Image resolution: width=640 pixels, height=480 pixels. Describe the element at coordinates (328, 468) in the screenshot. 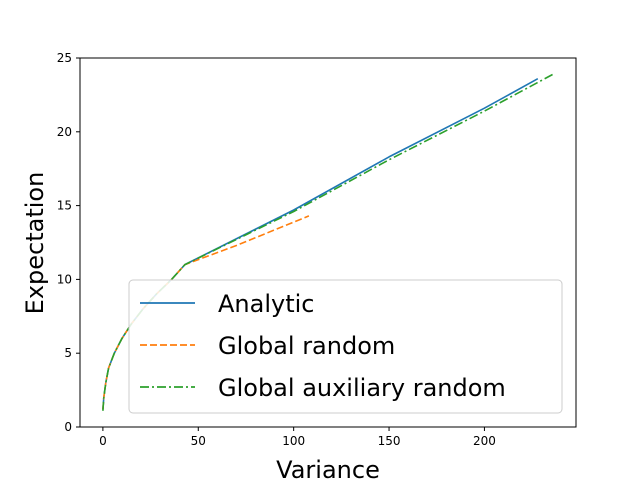

I see `x-axis-label: Variance` at that location.